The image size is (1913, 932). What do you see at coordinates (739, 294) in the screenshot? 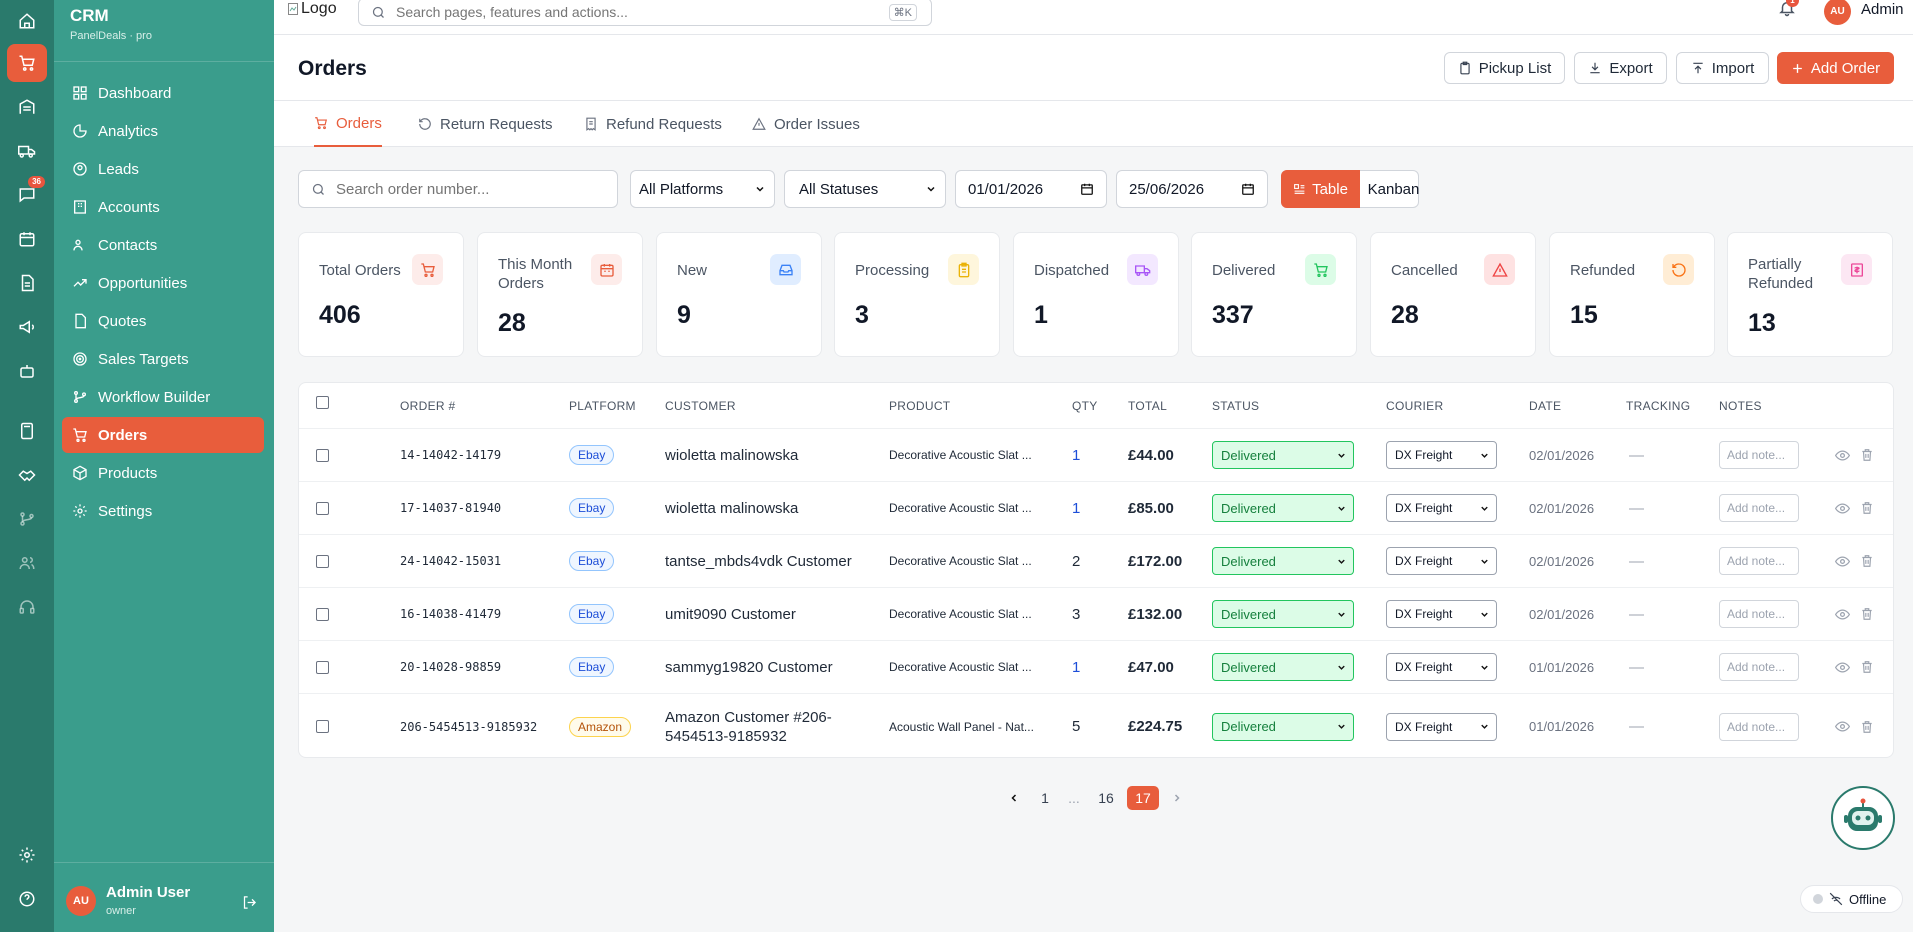
I see `stat-card-new: New 9` at bounding box center [739, 294].